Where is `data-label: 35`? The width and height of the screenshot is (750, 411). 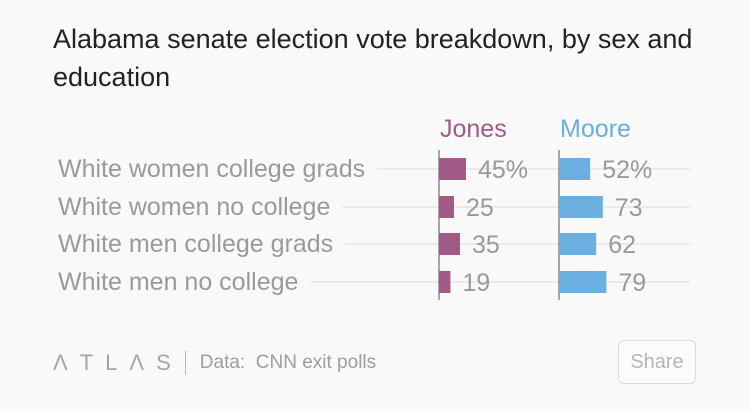
data-label: 35 is located at coordinates (486, 245).